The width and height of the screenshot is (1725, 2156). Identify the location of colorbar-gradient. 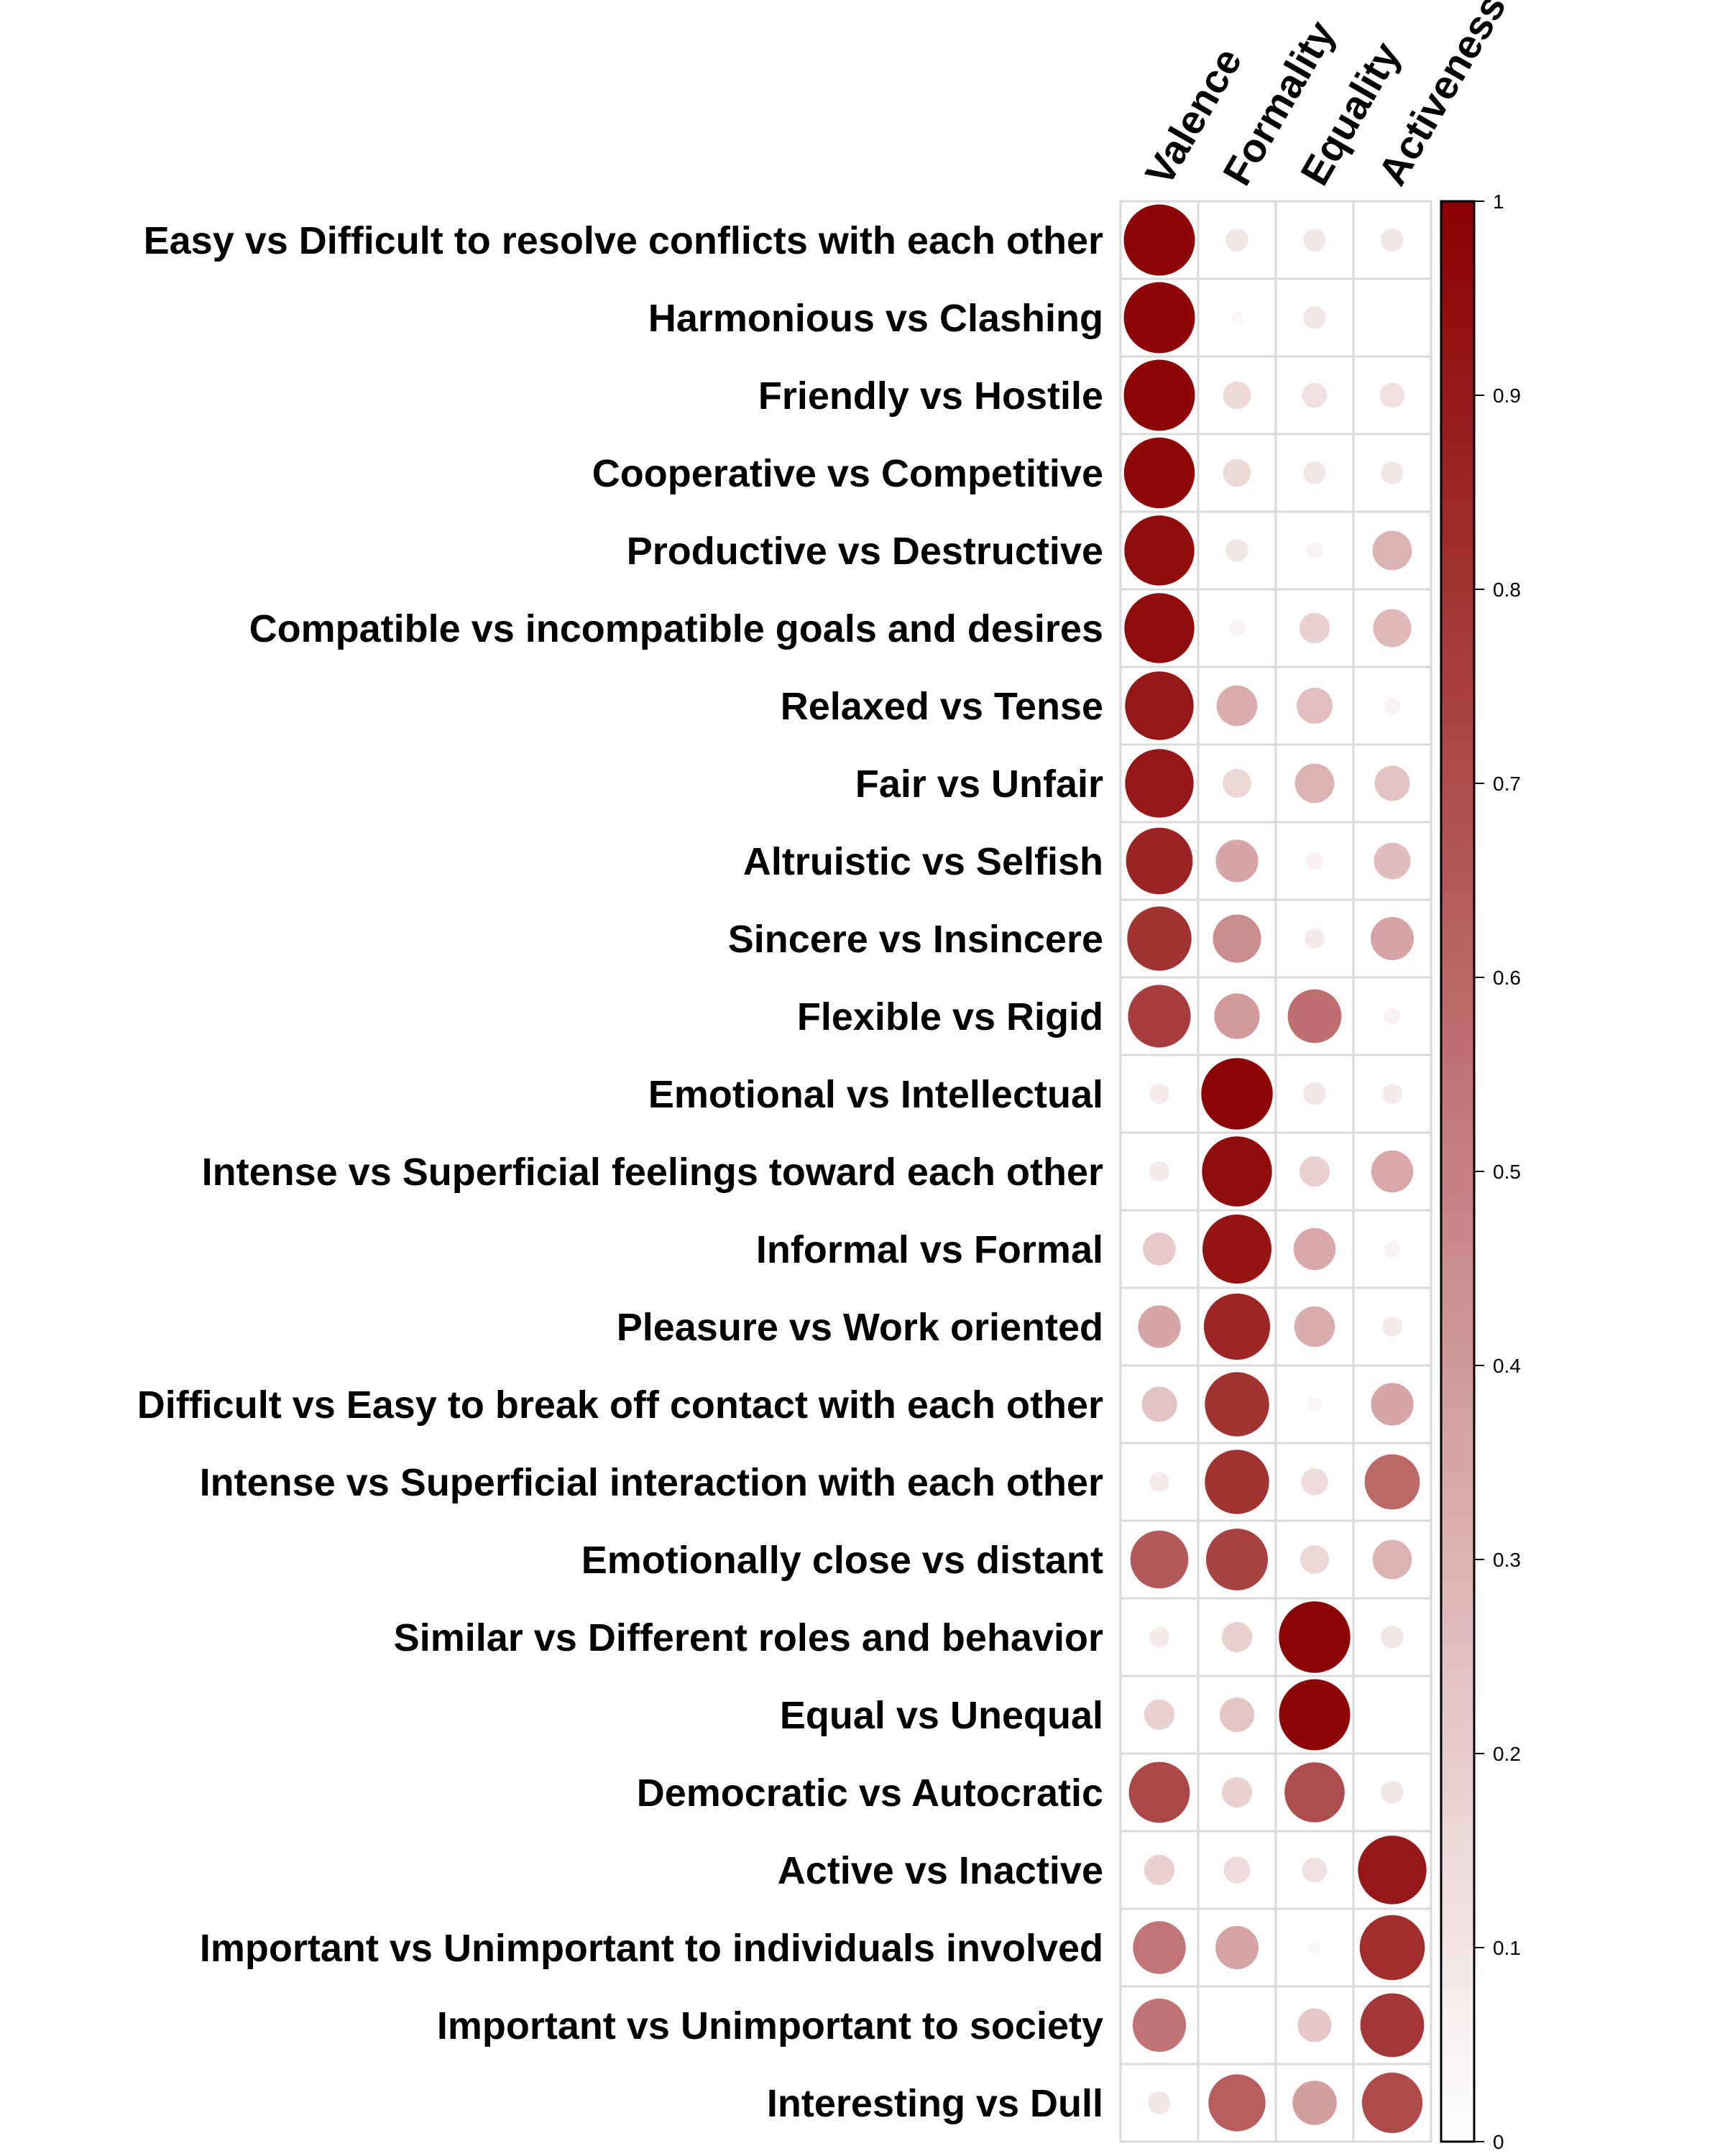
(1458, 1171).